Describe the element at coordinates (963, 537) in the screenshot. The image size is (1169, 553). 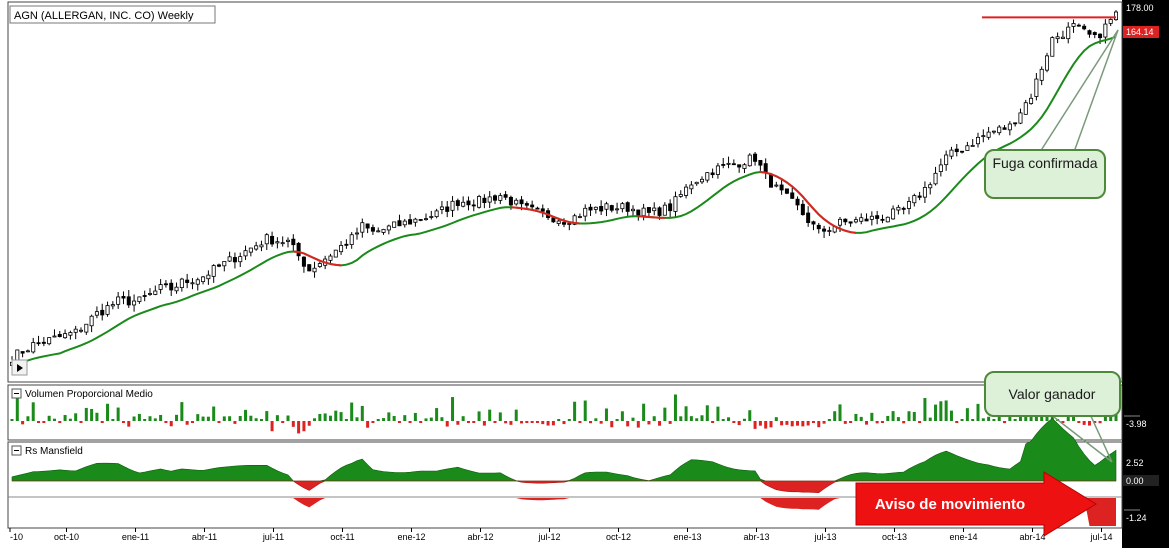
I see `x-tick-label: ene-14` at that location.